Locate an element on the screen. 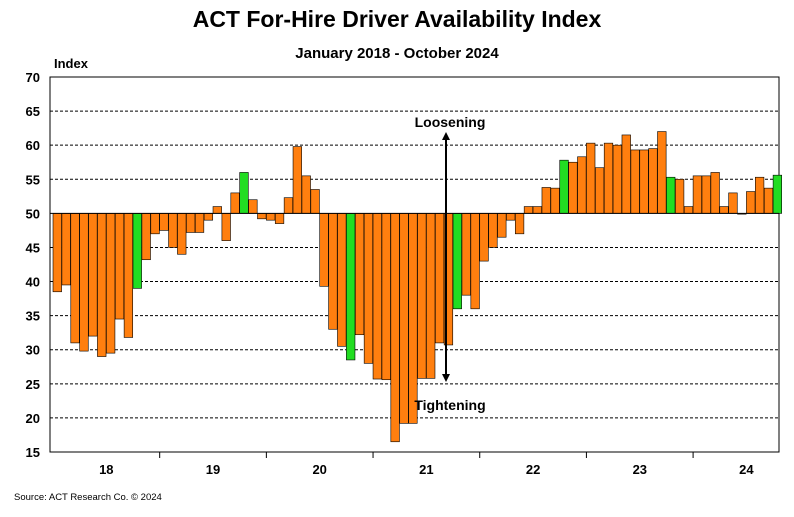  y-tick-label: 60 is located at coordinates (33, 145).